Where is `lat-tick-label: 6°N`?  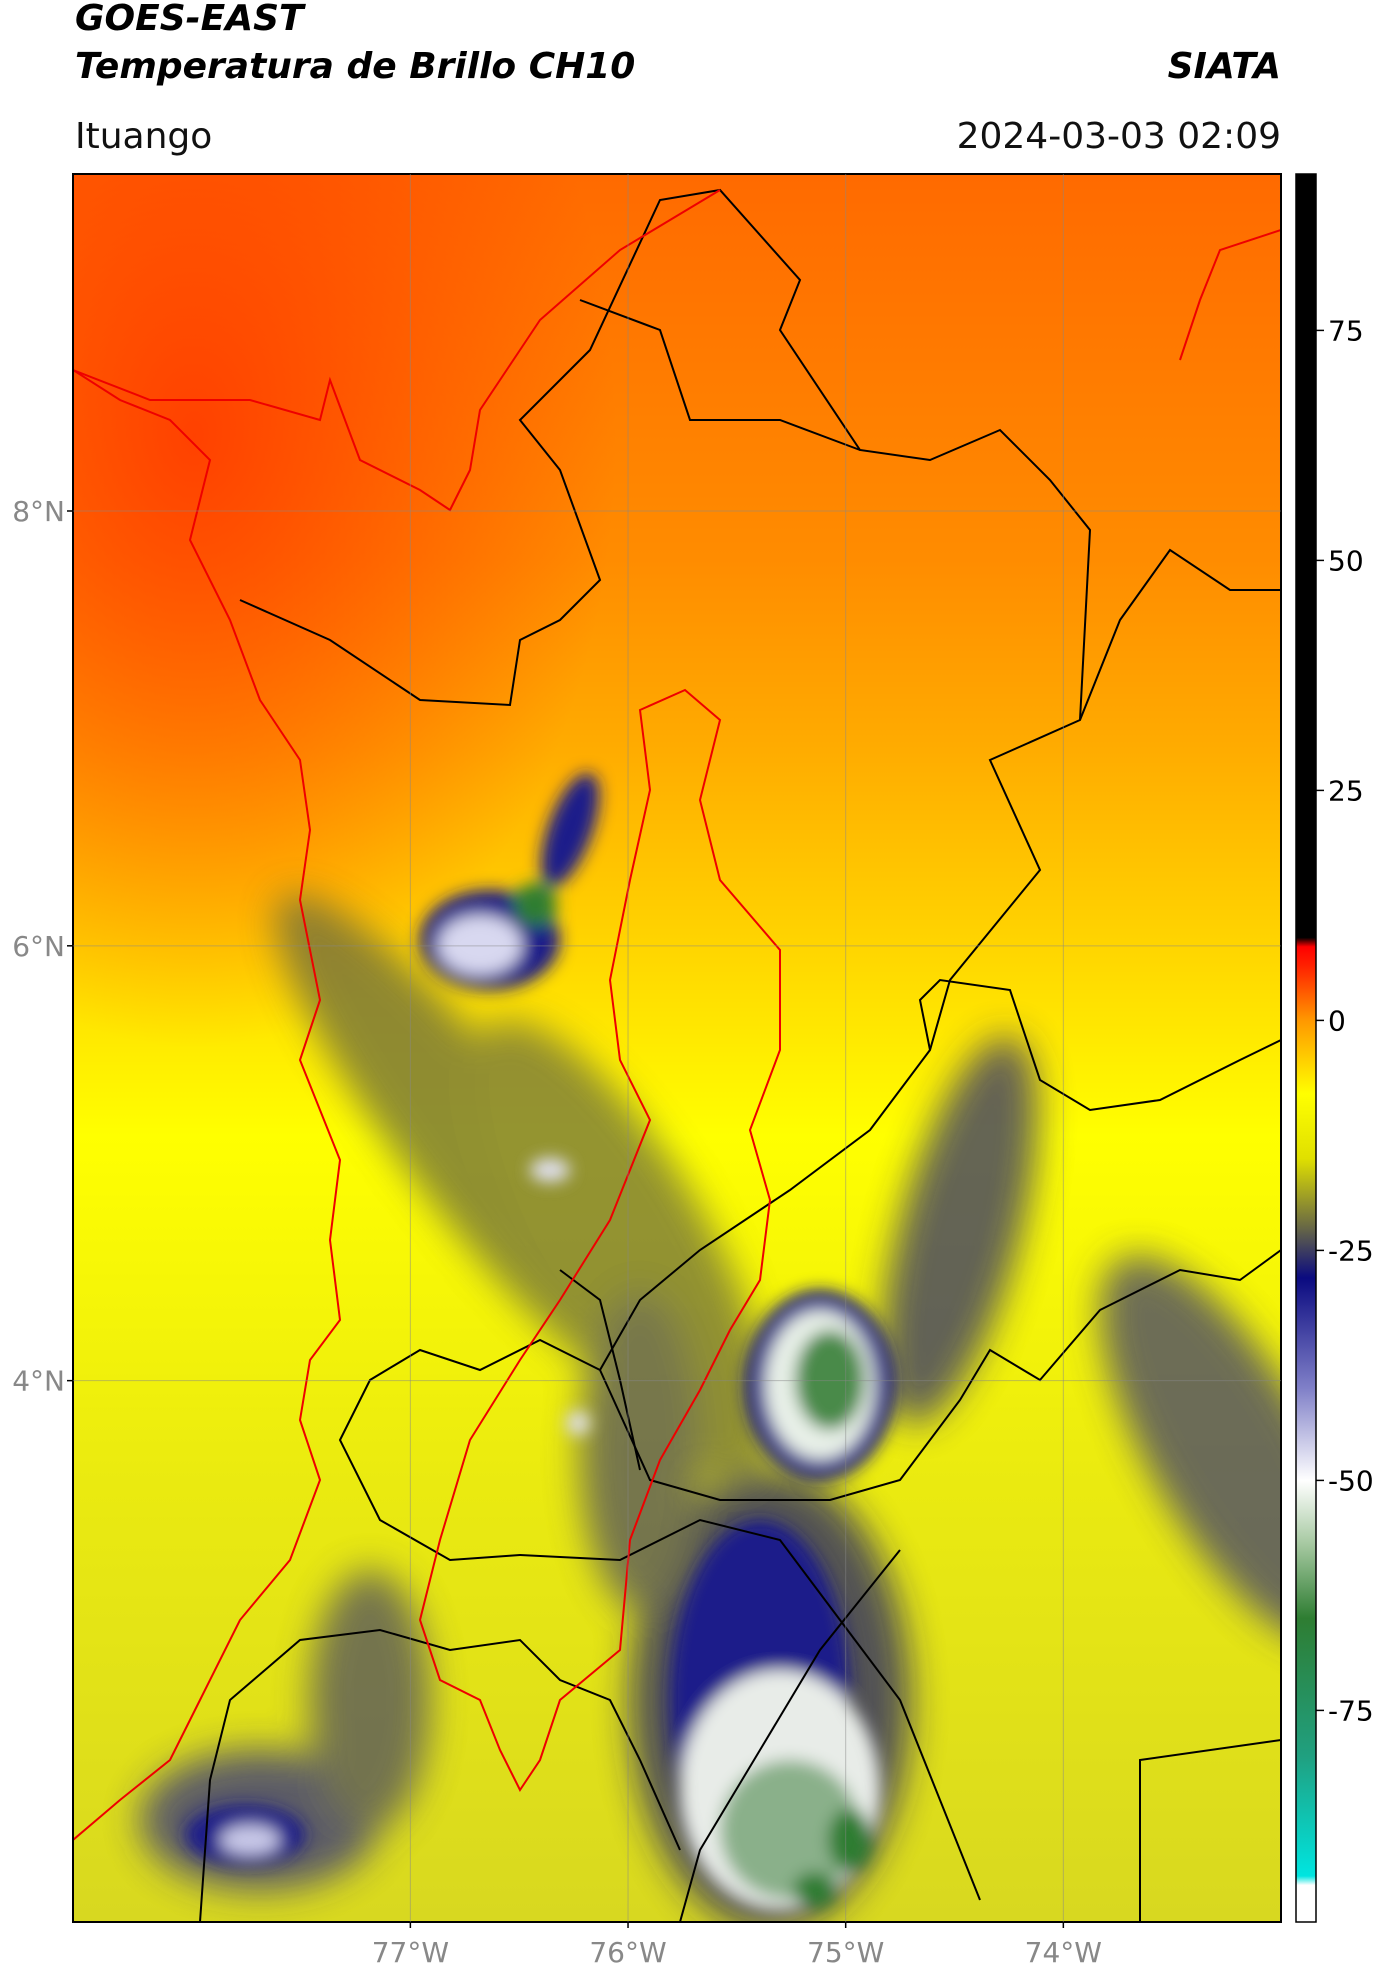 lat-tick-label: 6°N is located at coordinates (38, 946).